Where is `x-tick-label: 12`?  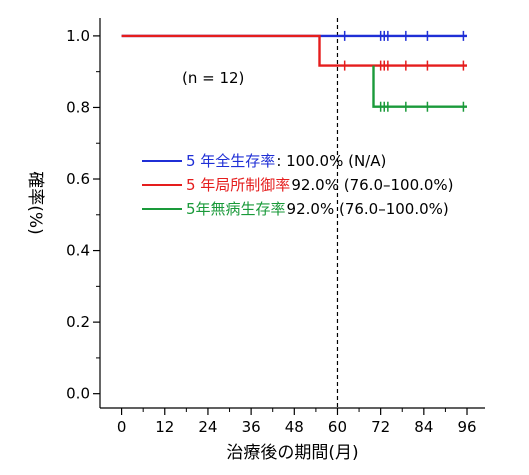 x-tick-label: 12 is located at coordinates (164, 427).